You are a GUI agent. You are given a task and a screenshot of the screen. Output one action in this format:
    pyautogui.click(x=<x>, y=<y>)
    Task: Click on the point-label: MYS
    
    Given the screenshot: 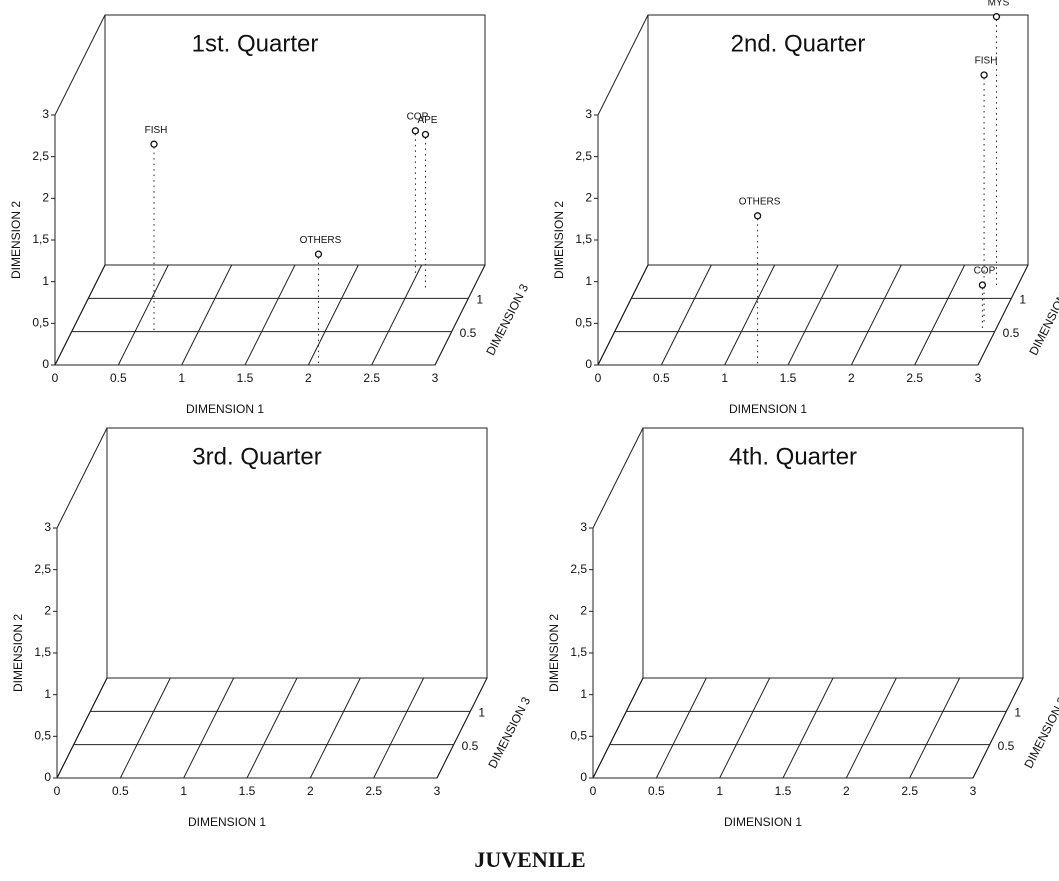 What is the action you would take?
    pyautogui.click(x=999, y=4)
    